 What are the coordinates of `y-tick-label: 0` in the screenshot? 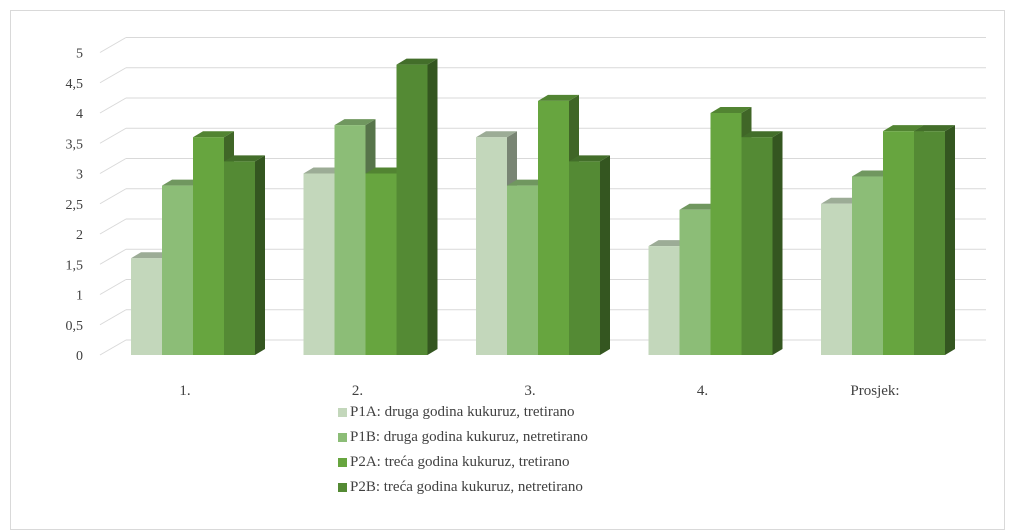 It's located at (79, 356).